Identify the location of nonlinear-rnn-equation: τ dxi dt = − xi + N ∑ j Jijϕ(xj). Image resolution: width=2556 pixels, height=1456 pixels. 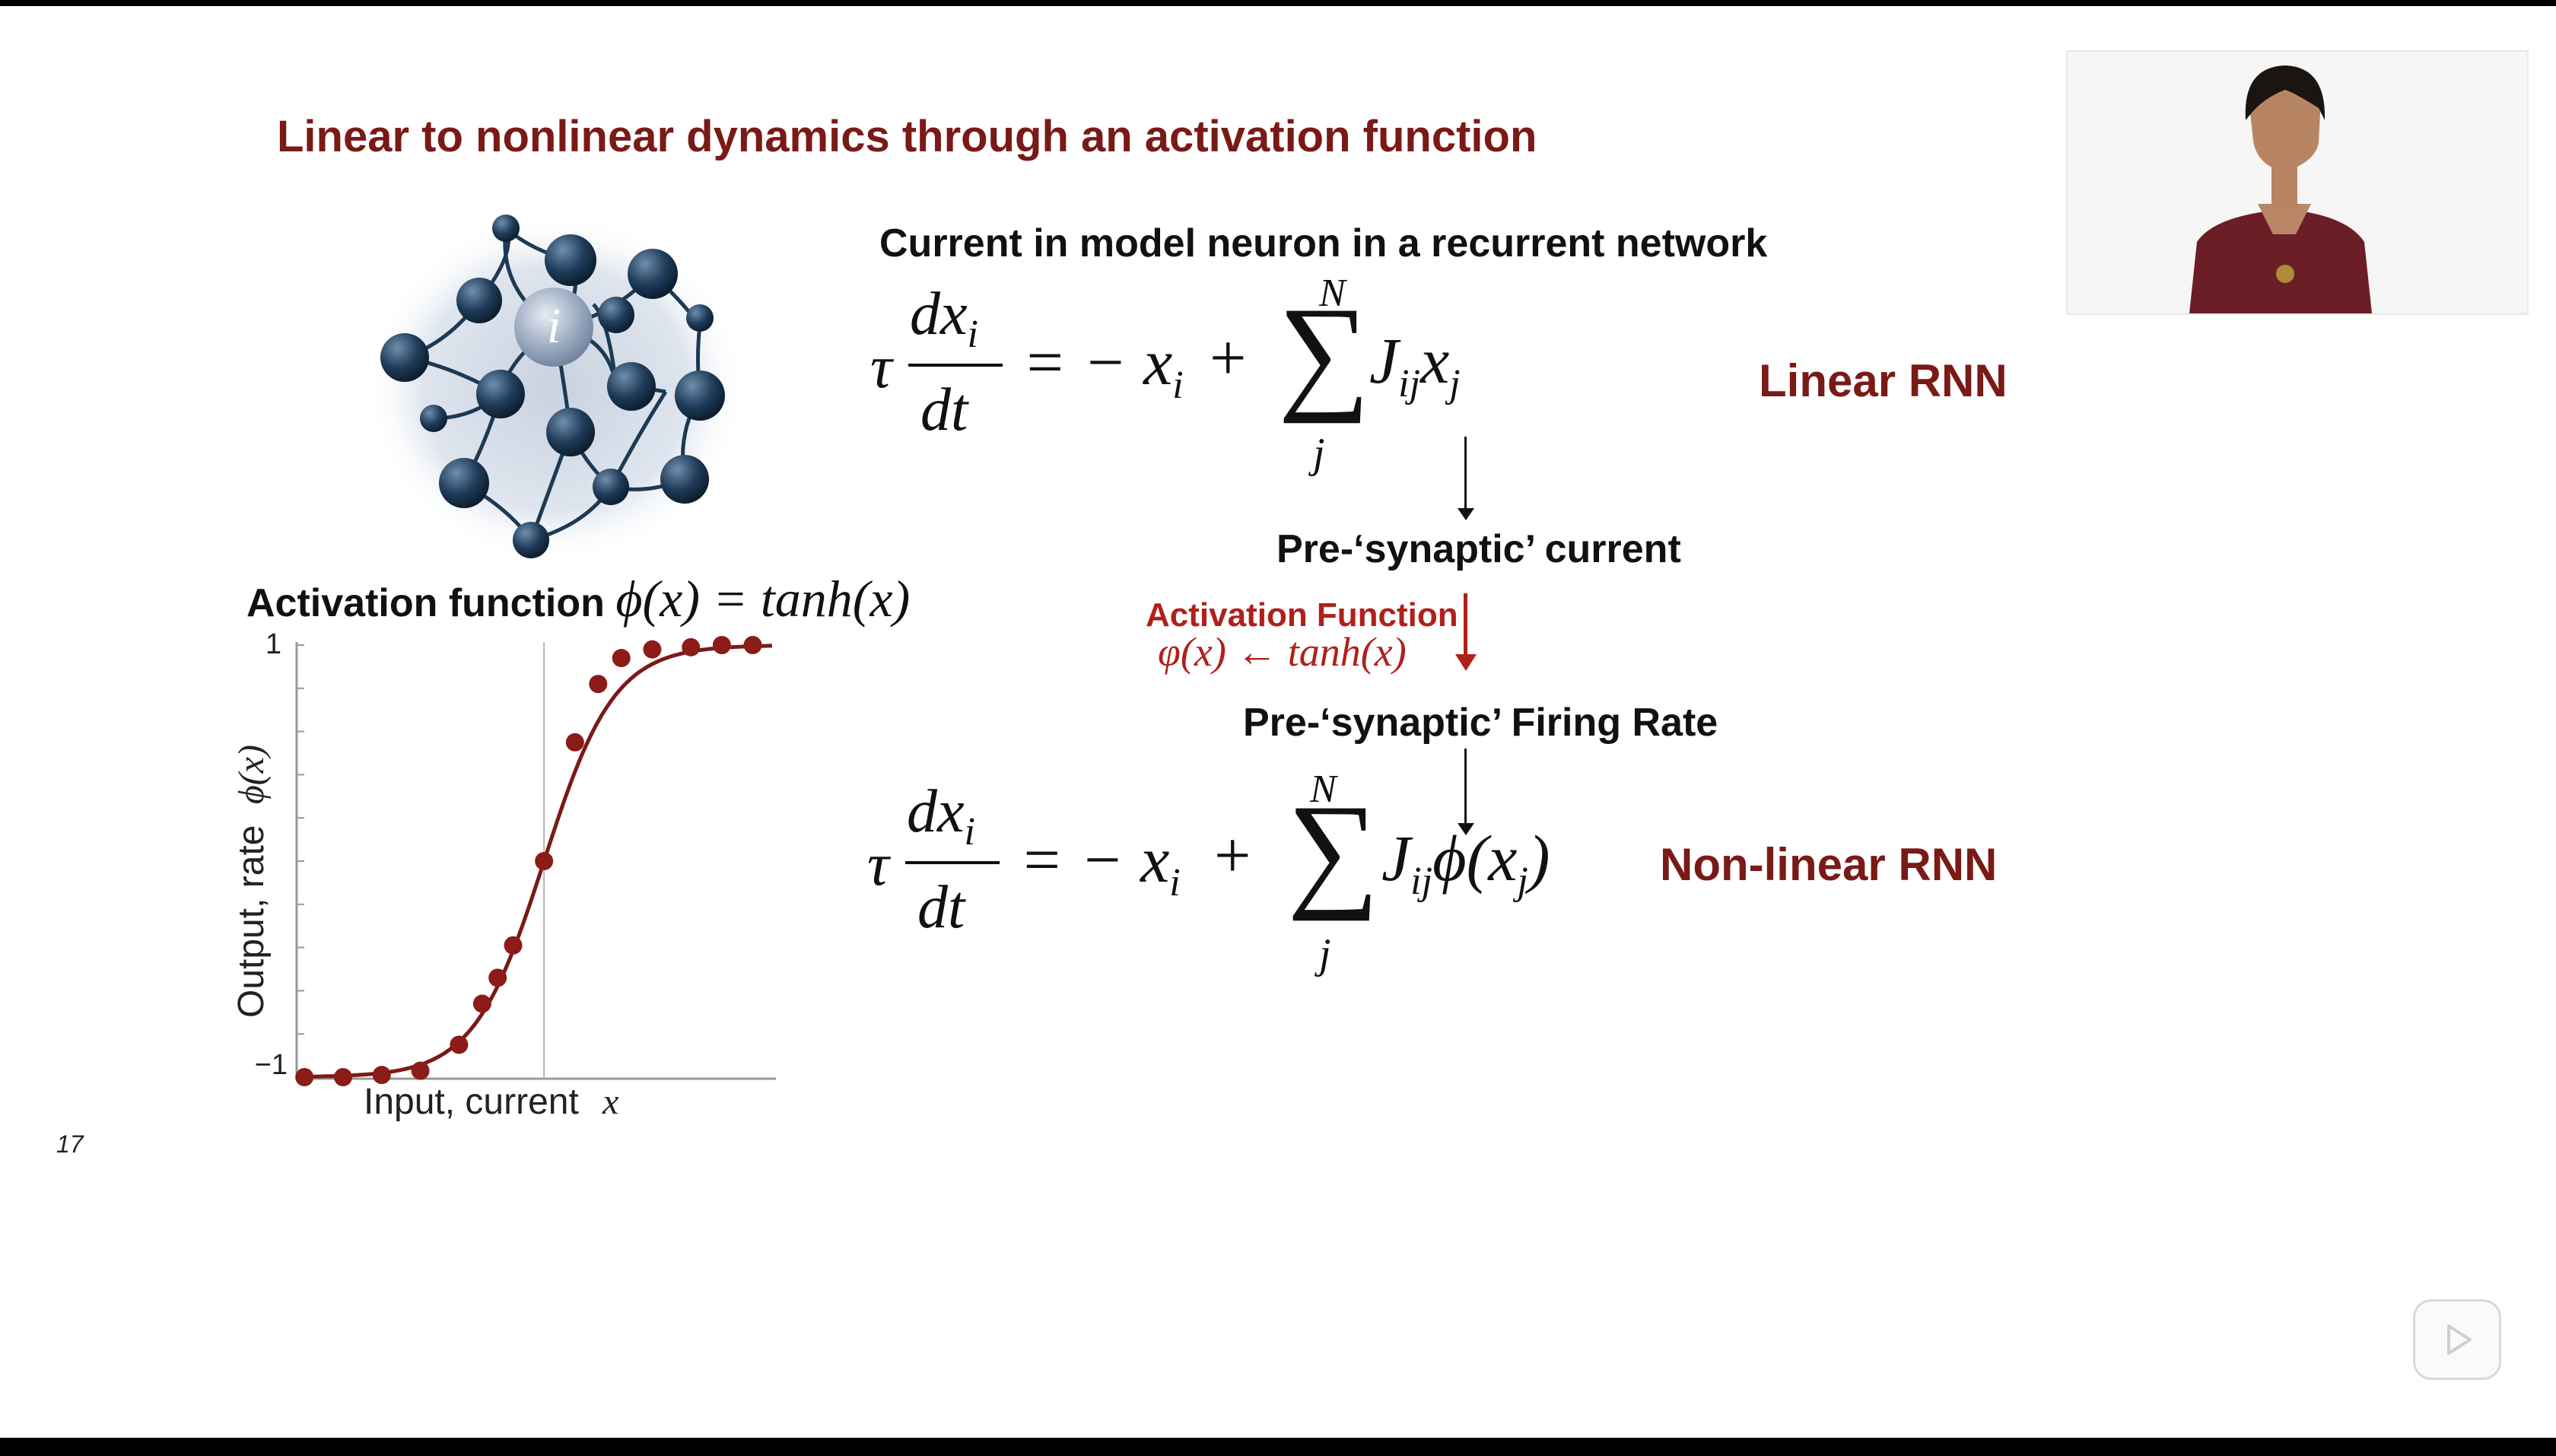
(1244, 887).